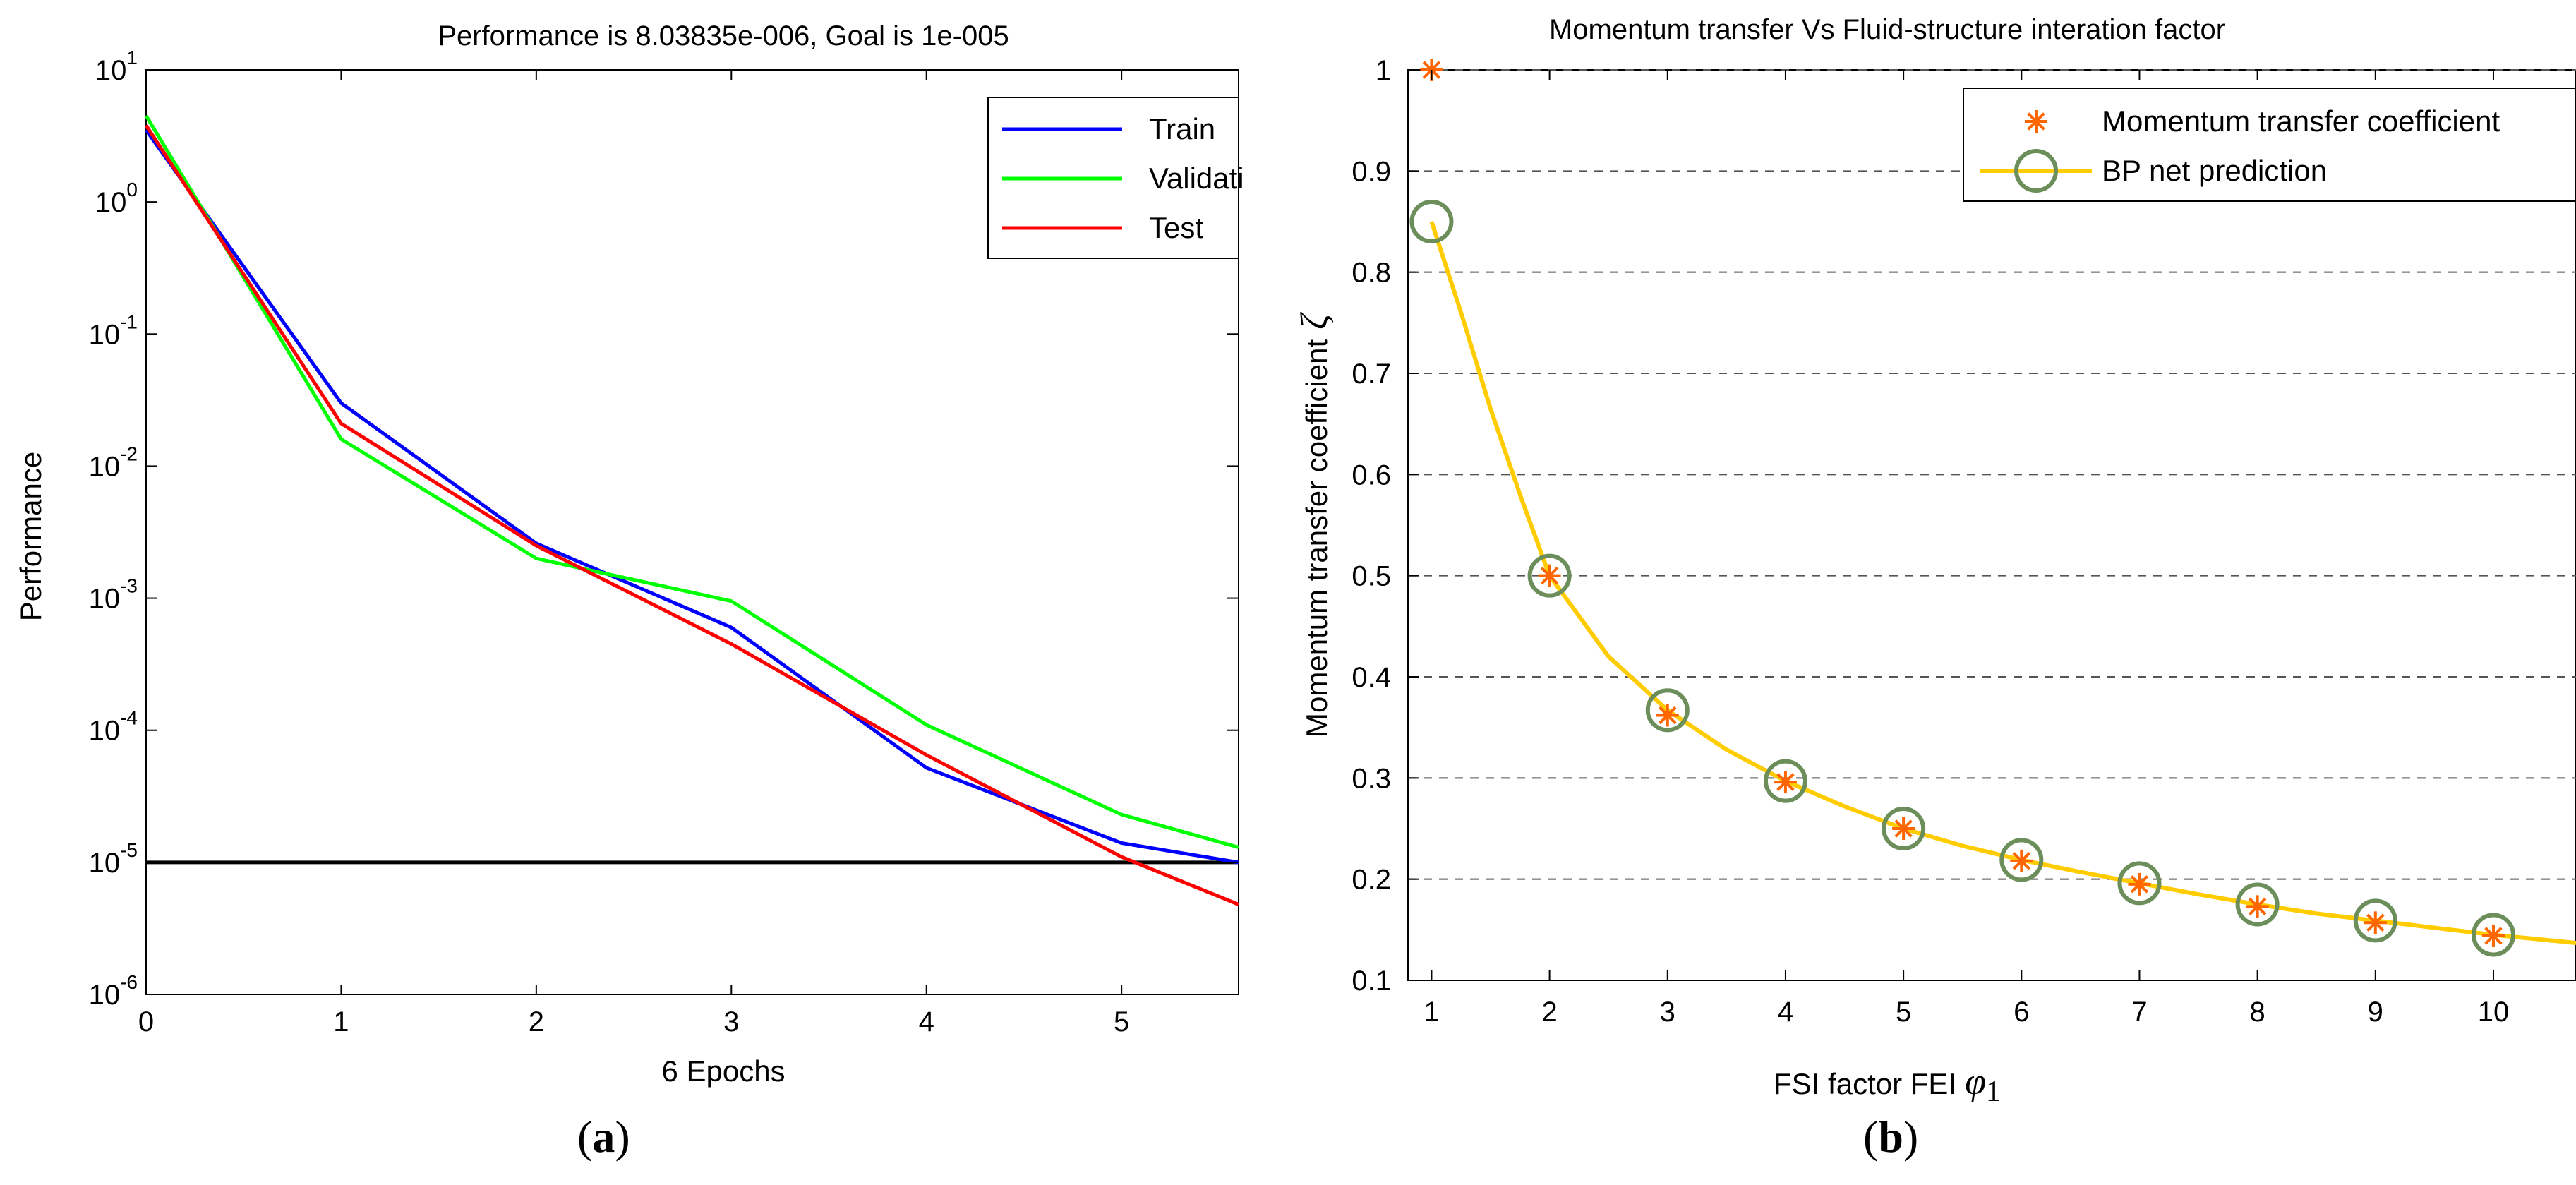 The height and width of the screenshot is (1185, 2576). I want to click on caption-a-close: ), so click(622, 1137).